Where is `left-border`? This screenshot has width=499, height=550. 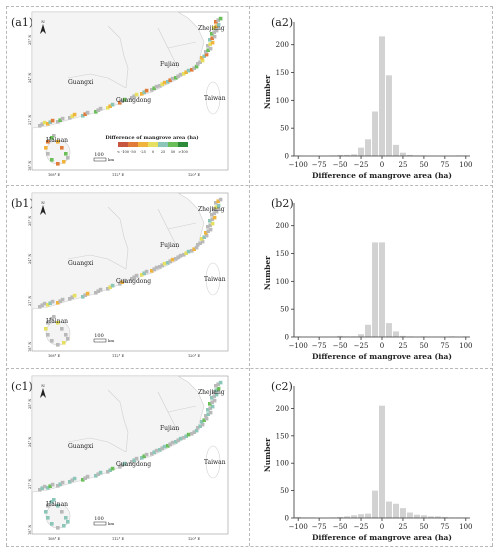 left-border is located at coordinates (6, 457).